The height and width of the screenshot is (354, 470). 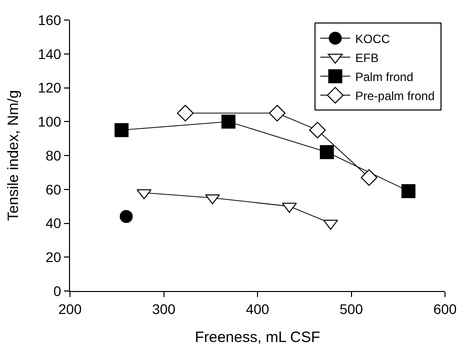 I want to click on y-tick-label: 100, so click(x=50, y=122).